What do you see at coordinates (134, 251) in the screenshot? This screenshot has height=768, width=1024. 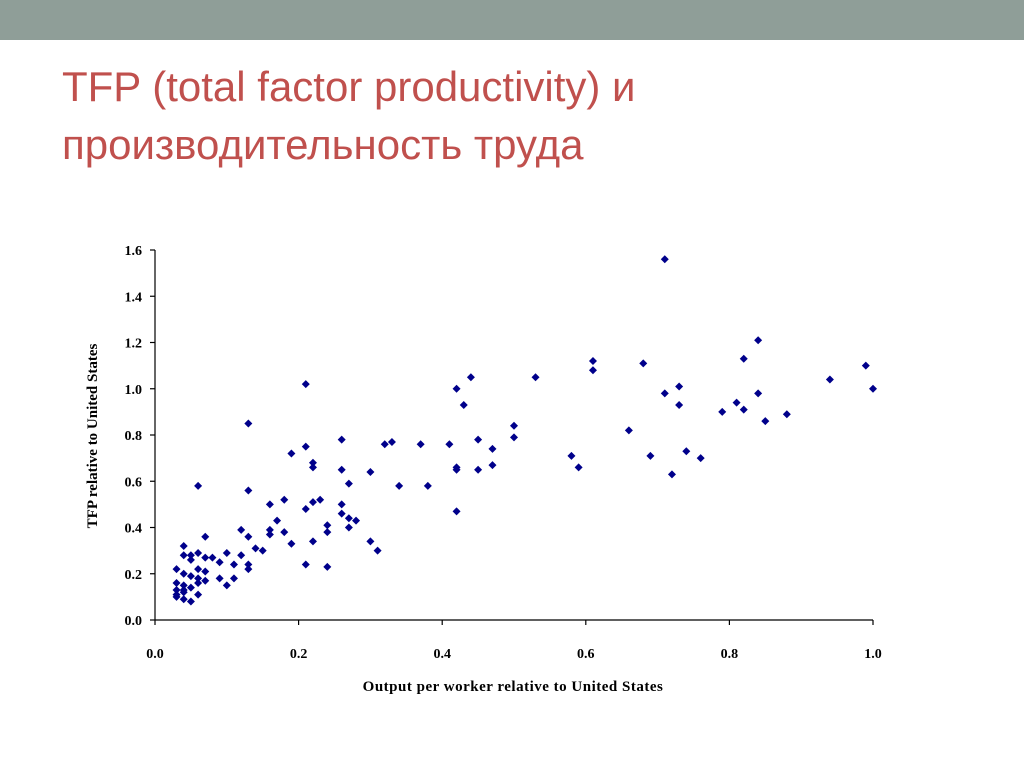 I see `y-tick-label: 1.6` at bounding box center [134, 251].